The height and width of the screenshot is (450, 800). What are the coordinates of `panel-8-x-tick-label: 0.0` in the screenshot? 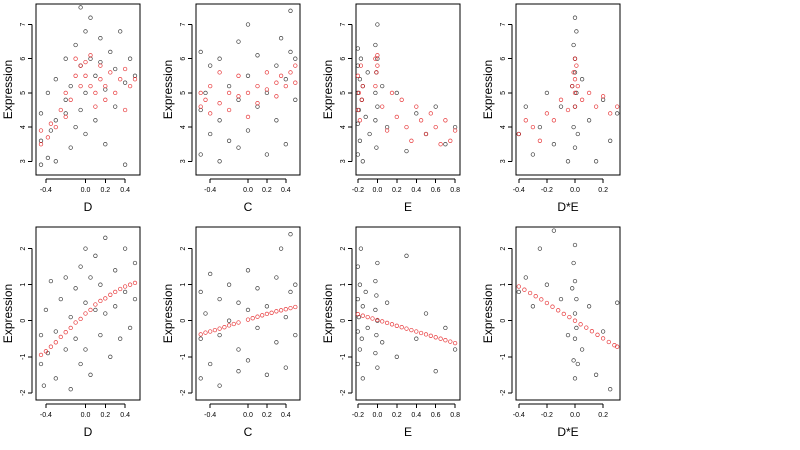 It's located at (575, 415).